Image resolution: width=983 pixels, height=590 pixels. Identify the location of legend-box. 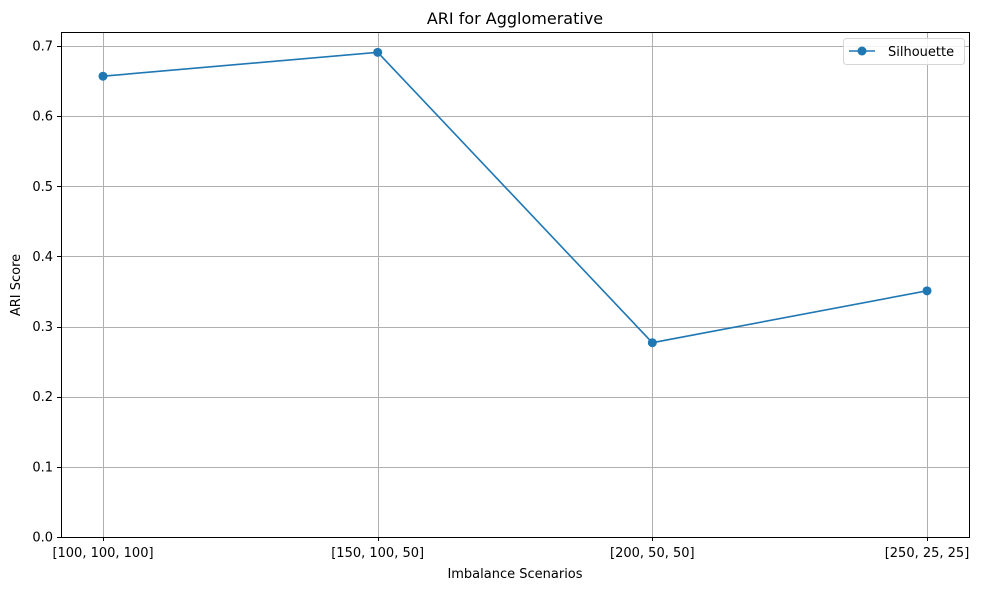
(904, 51).